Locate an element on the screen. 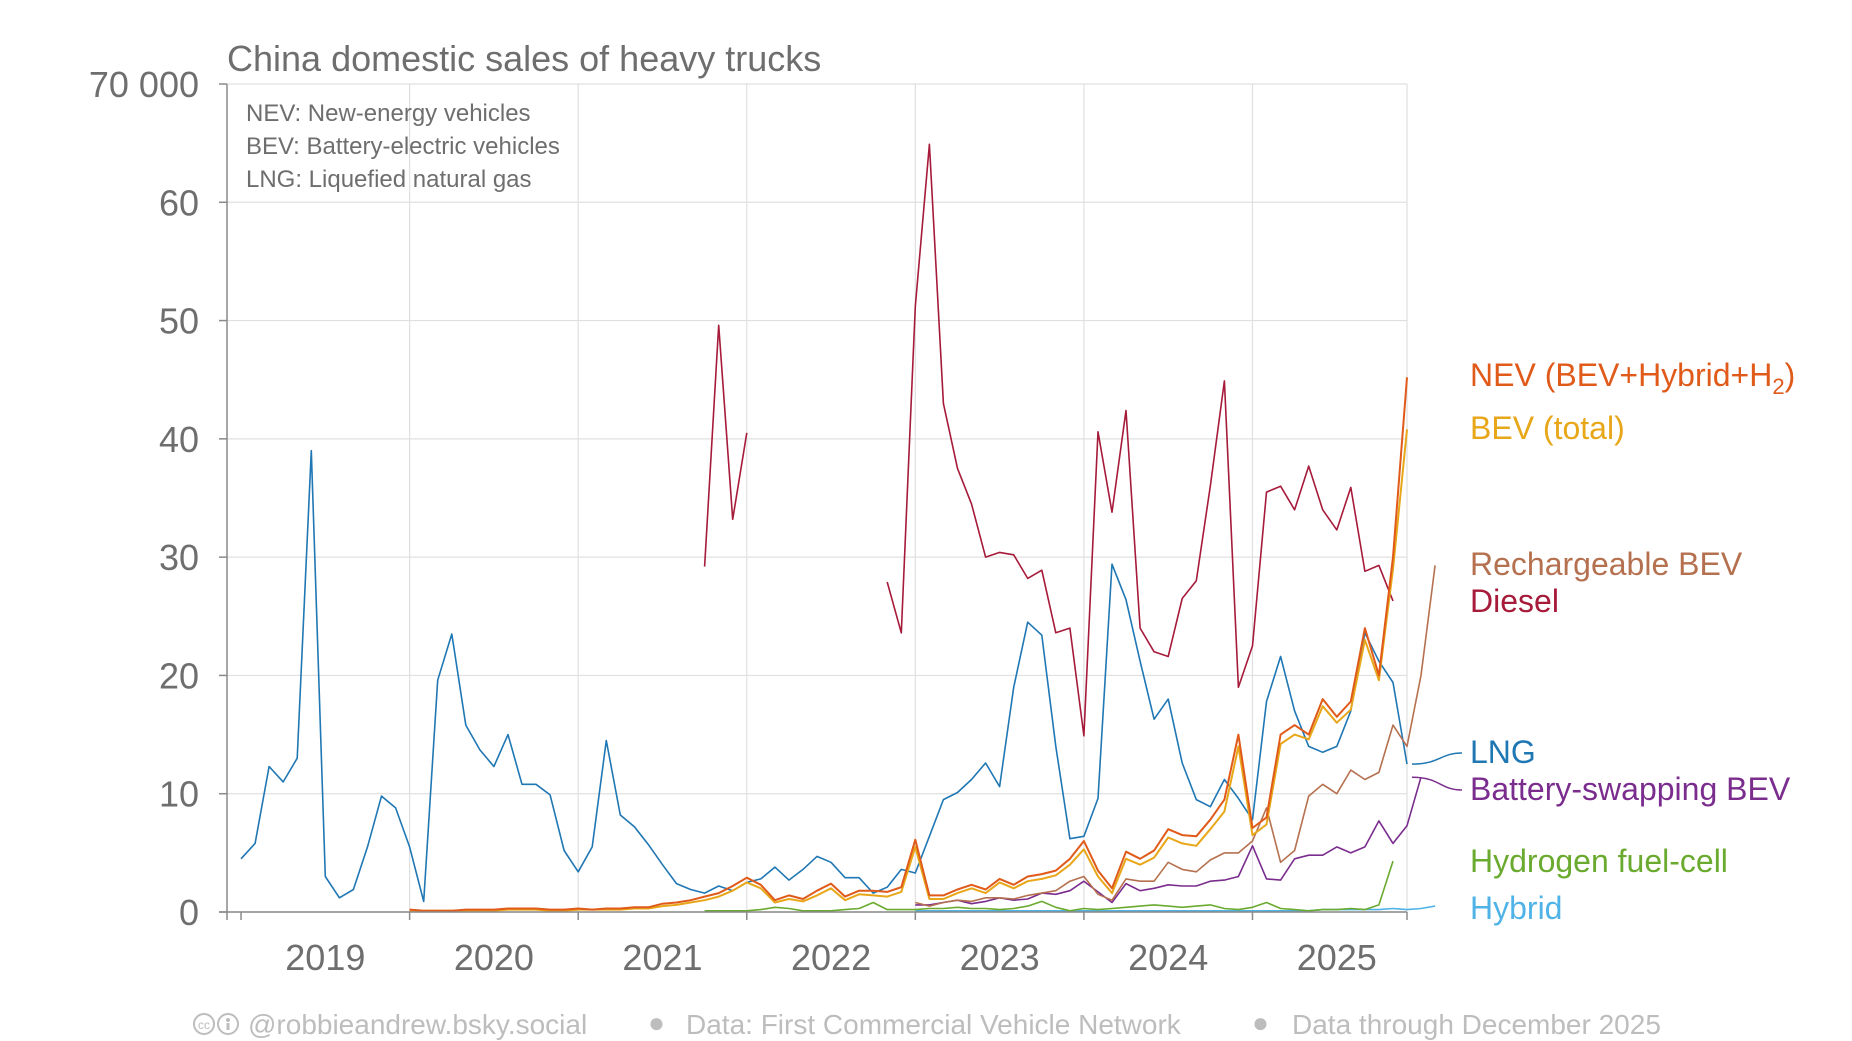 This screenshot has width=1852, height=1041. footer-through: Data through December 2025 is located at coordinates (1476, 1024).